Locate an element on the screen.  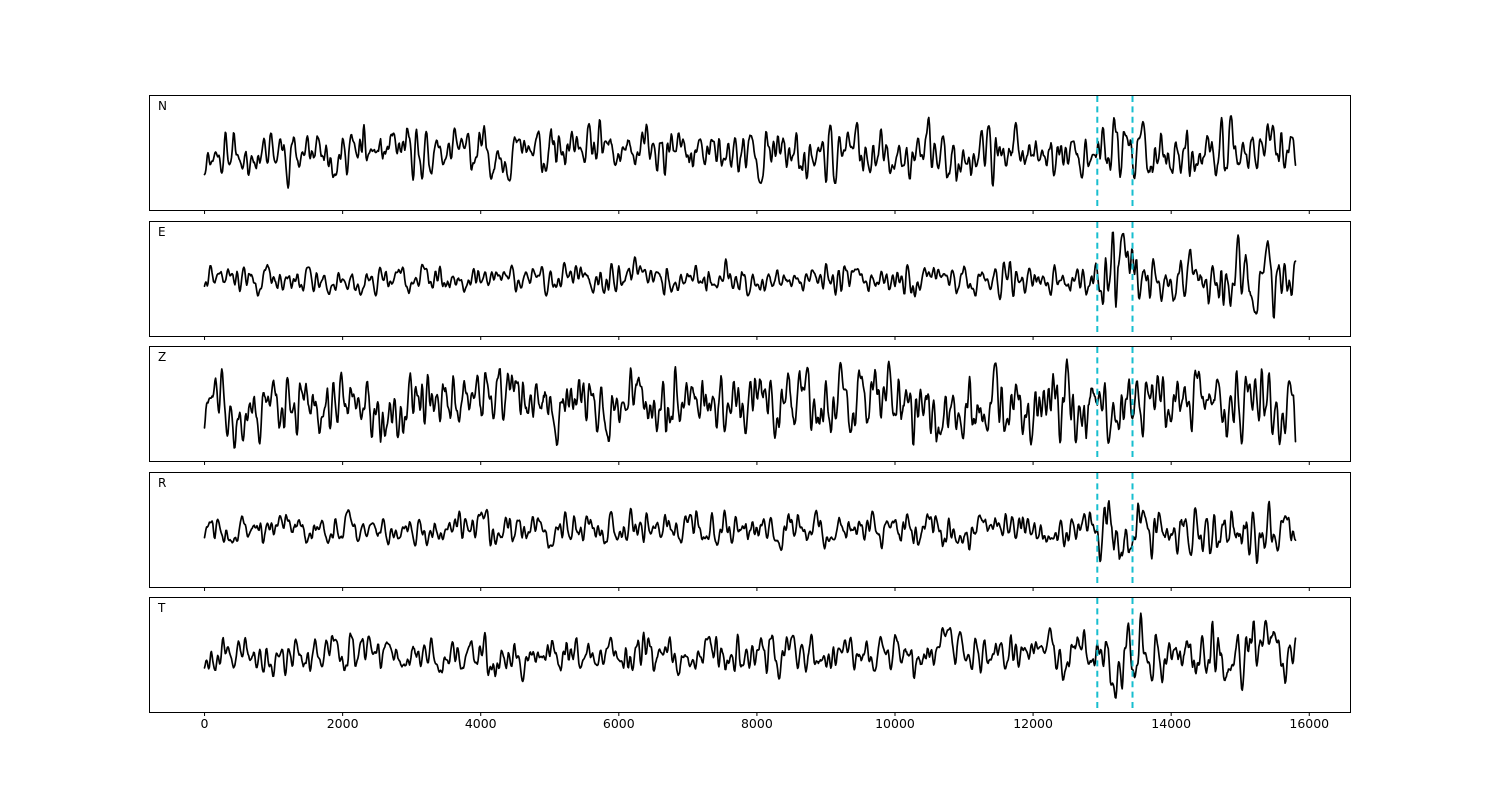
panel-z: Z is located at coordinates (750, 405).